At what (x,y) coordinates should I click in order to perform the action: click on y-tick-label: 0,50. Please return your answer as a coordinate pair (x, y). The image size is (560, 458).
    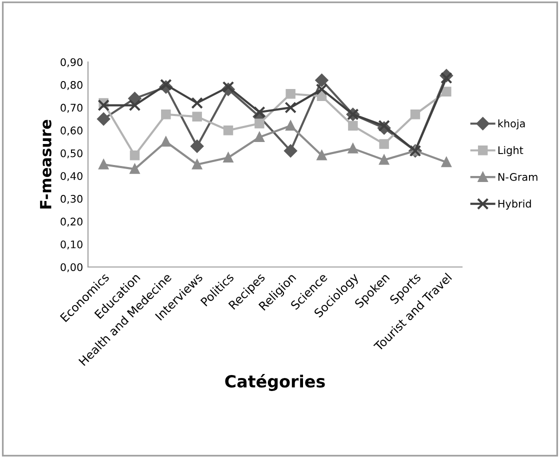
    Looking at the image, I should click on (71, 153).